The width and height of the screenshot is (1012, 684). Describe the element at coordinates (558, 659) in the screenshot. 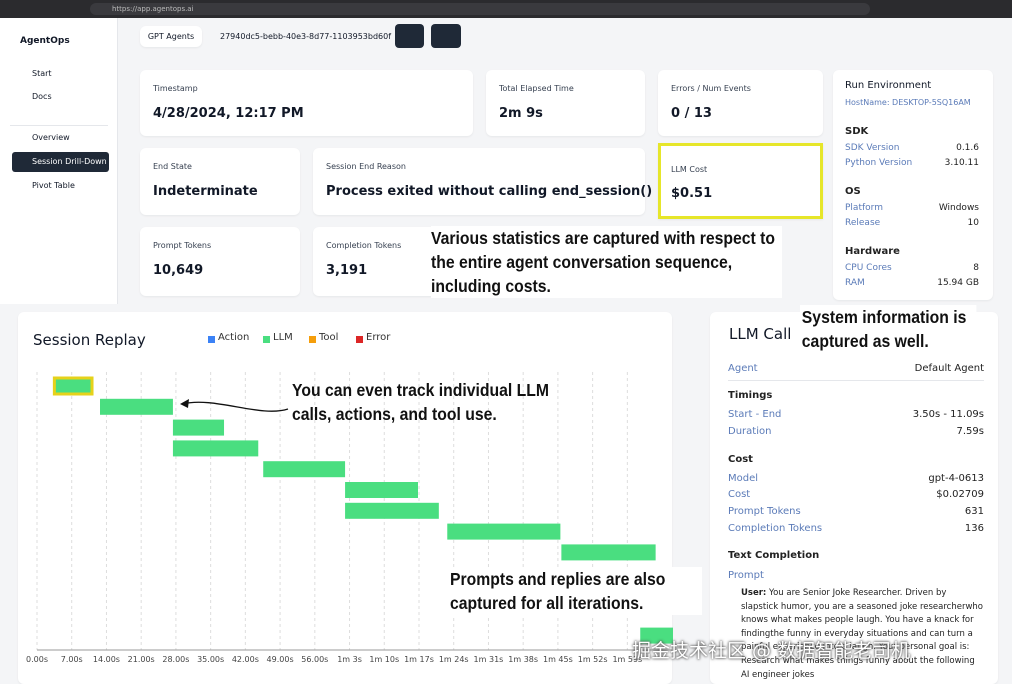

I see `x-tick-label: 1m 45s` at that location.